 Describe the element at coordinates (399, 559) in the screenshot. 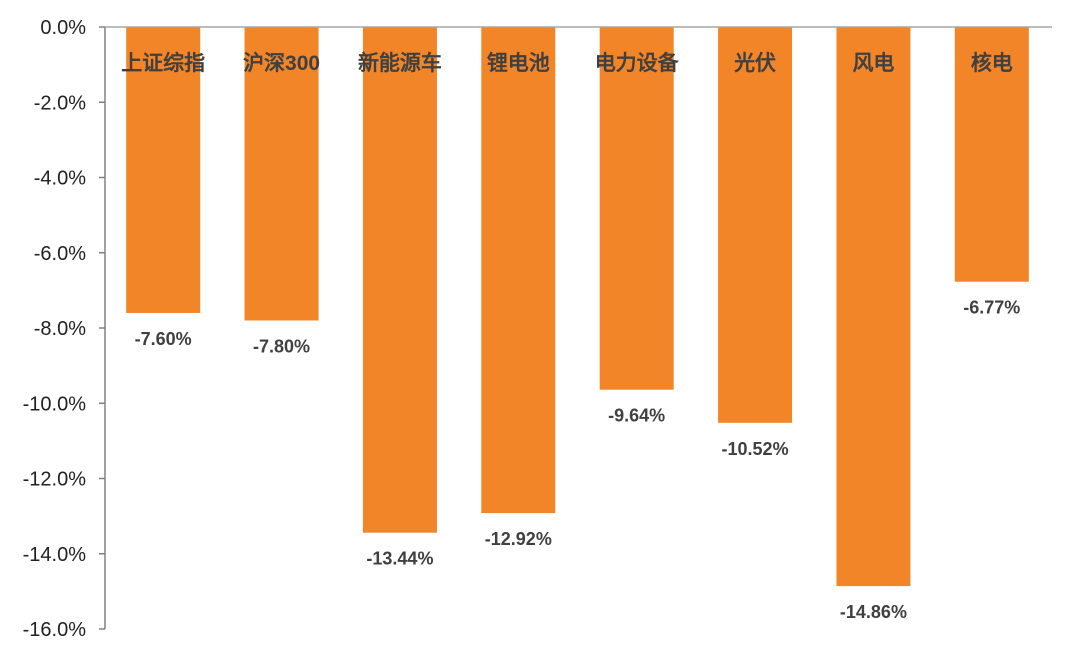

I see `data-label: -13.44%` at that location.